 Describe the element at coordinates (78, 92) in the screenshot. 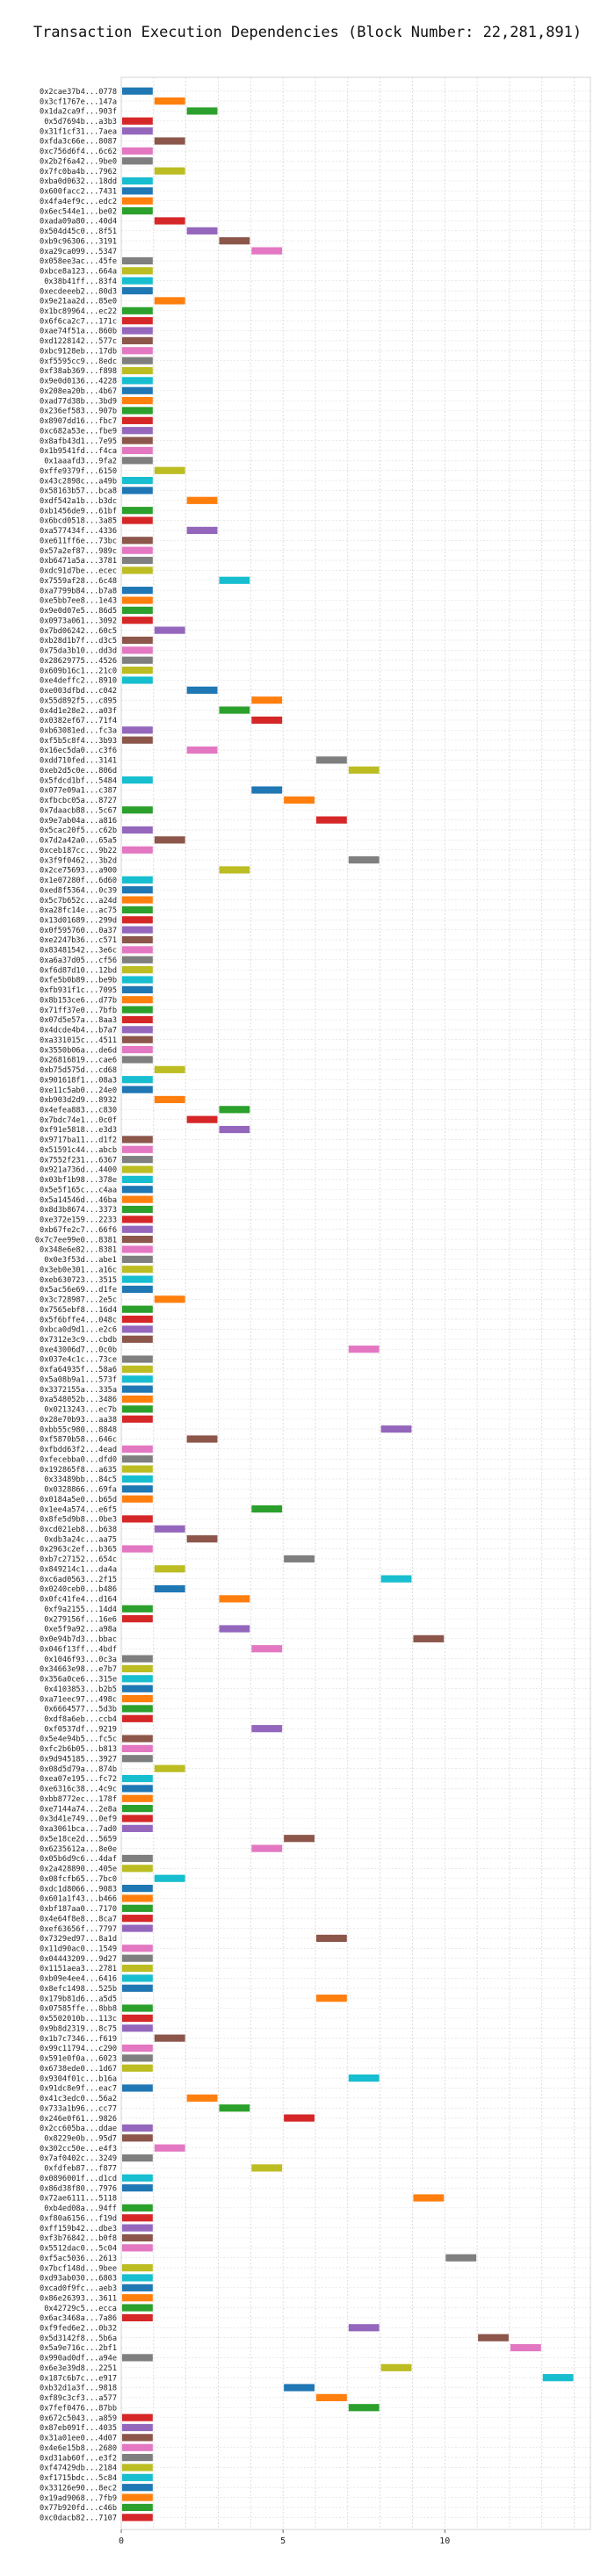

I see `y-tick-label: 0x2cae37b4...0778` at that location.